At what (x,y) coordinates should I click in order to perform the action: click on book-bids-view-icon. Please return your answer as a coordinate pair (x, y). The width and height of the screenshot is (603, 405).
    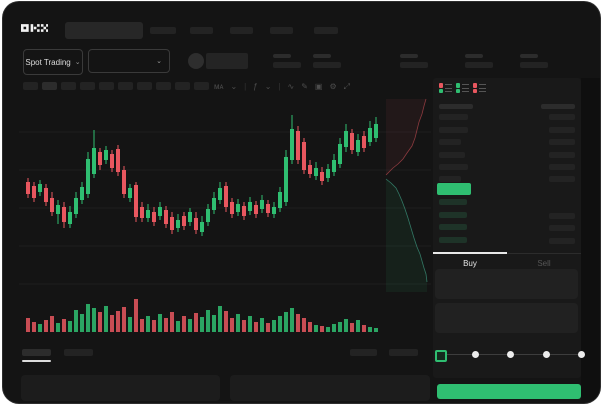
    Looking at the image, I should click on (462, 88).